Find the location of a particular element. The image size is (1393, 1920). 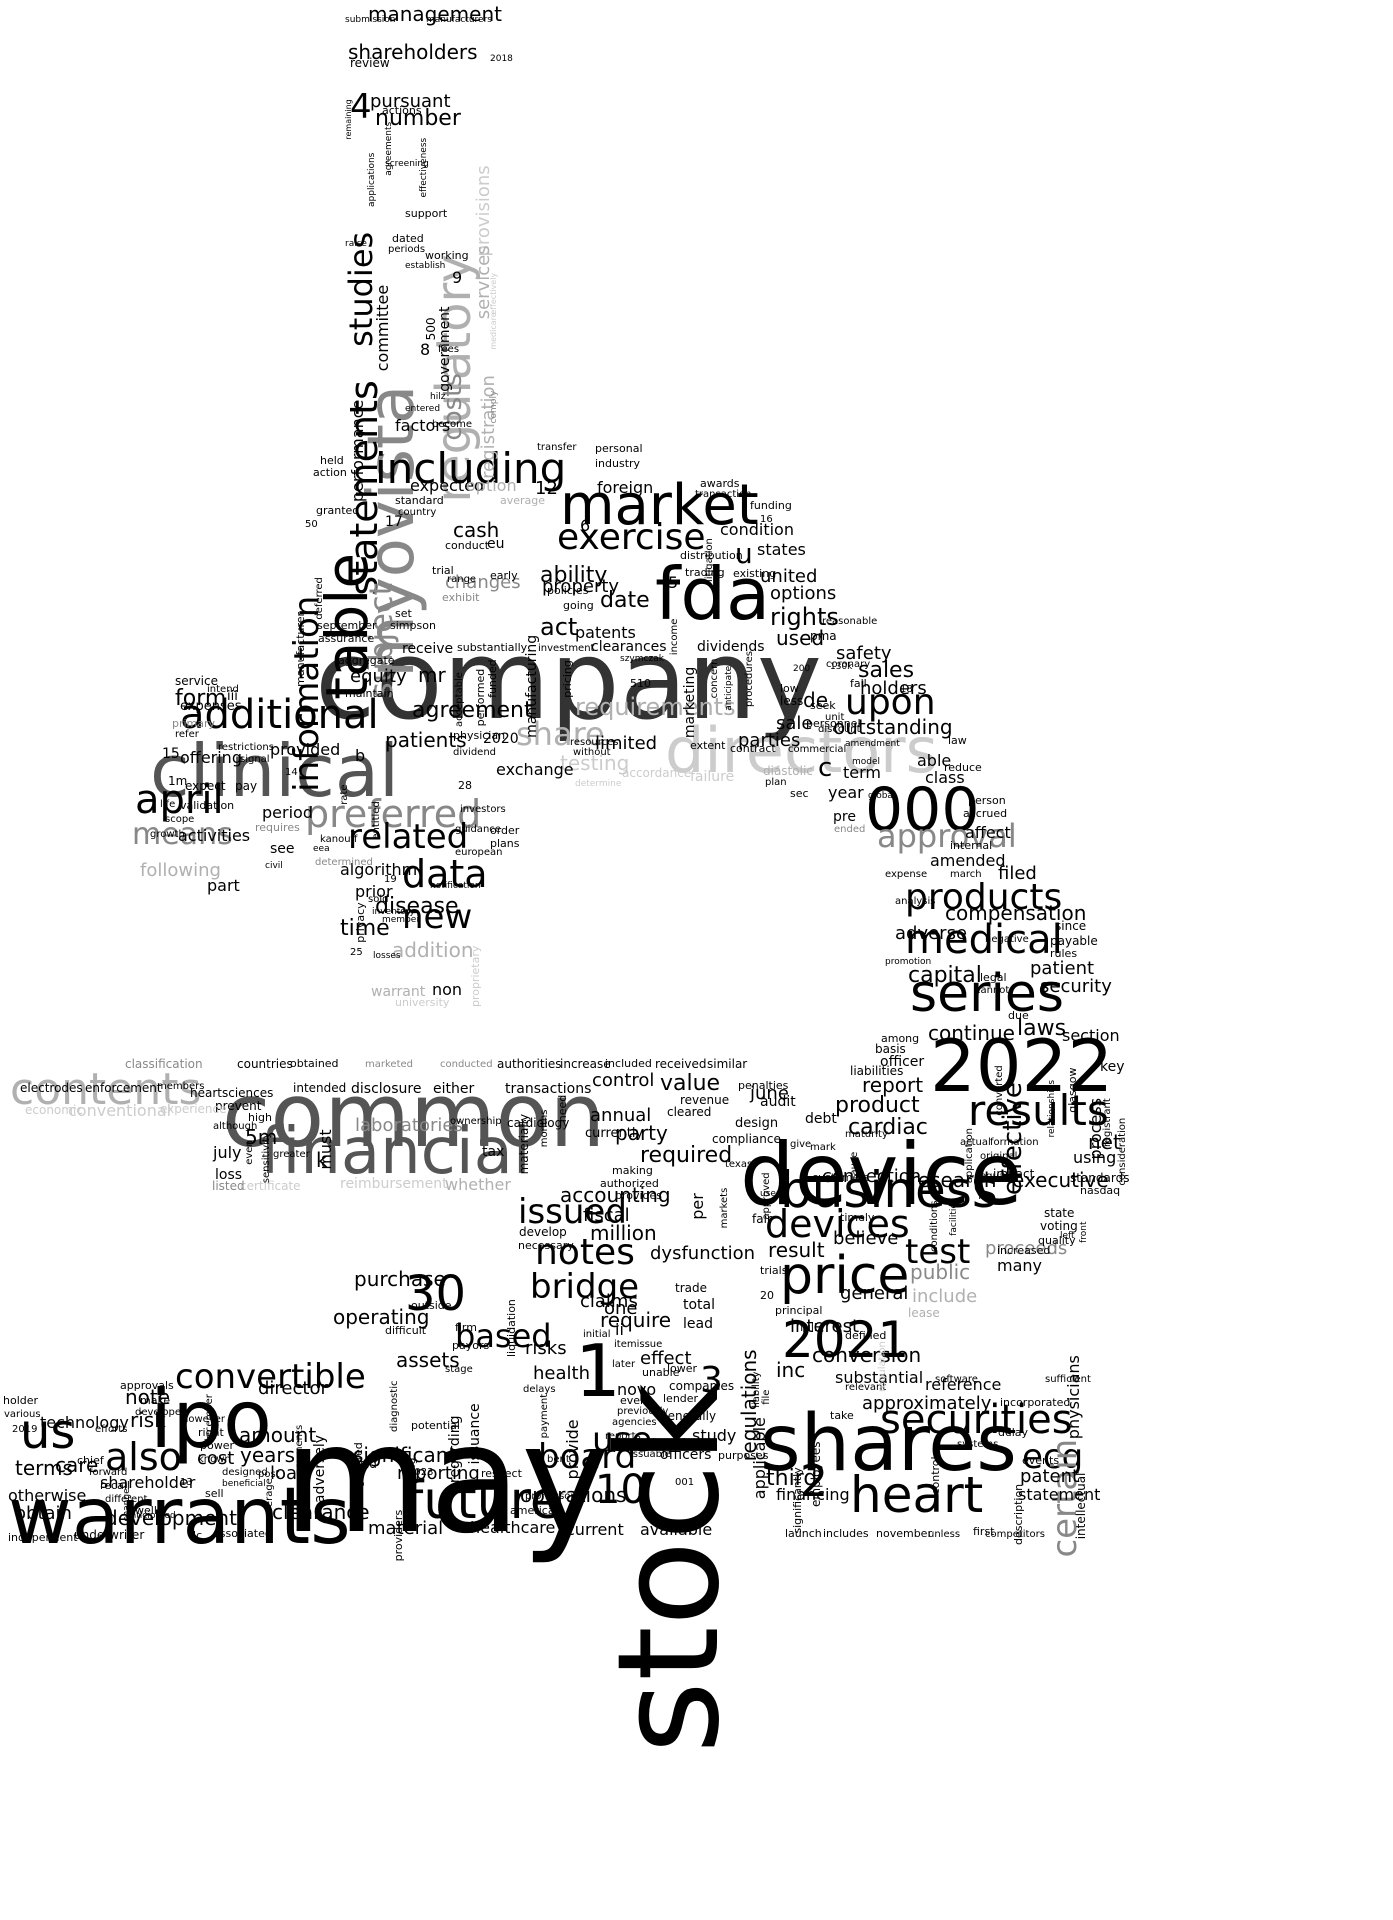

word-associated: associated is located at coordinates (242, 1533).